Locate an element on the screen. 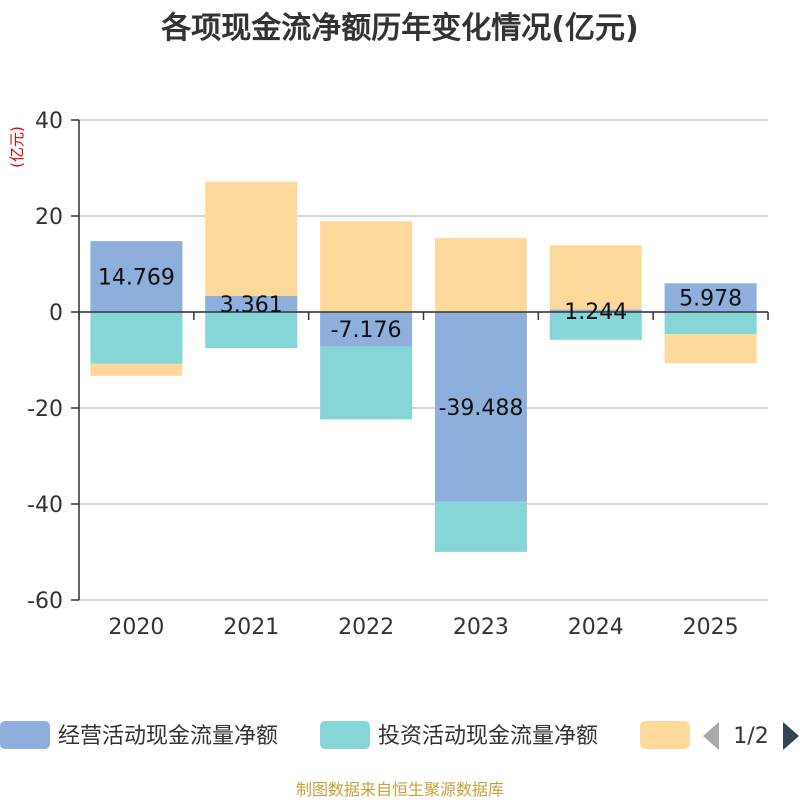 This screenshot has width=800, height=800. data-label: -7.176 is located at coordinates (366, 330).